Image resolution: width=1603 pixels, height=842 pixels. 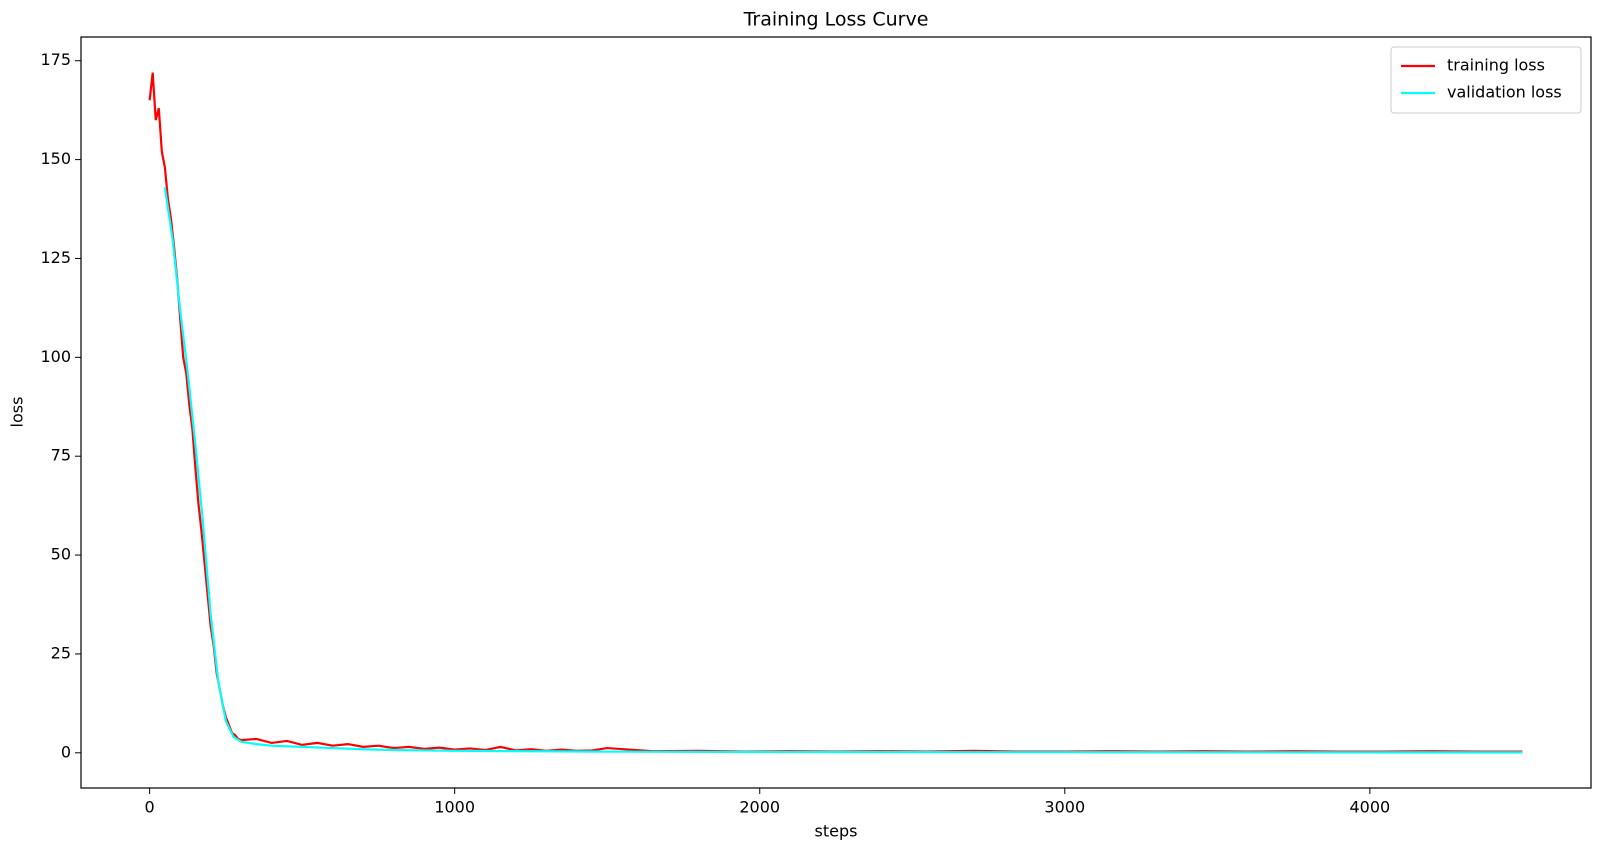 I want to click on x-tick-label: 1000, so click(x=454, y=807).